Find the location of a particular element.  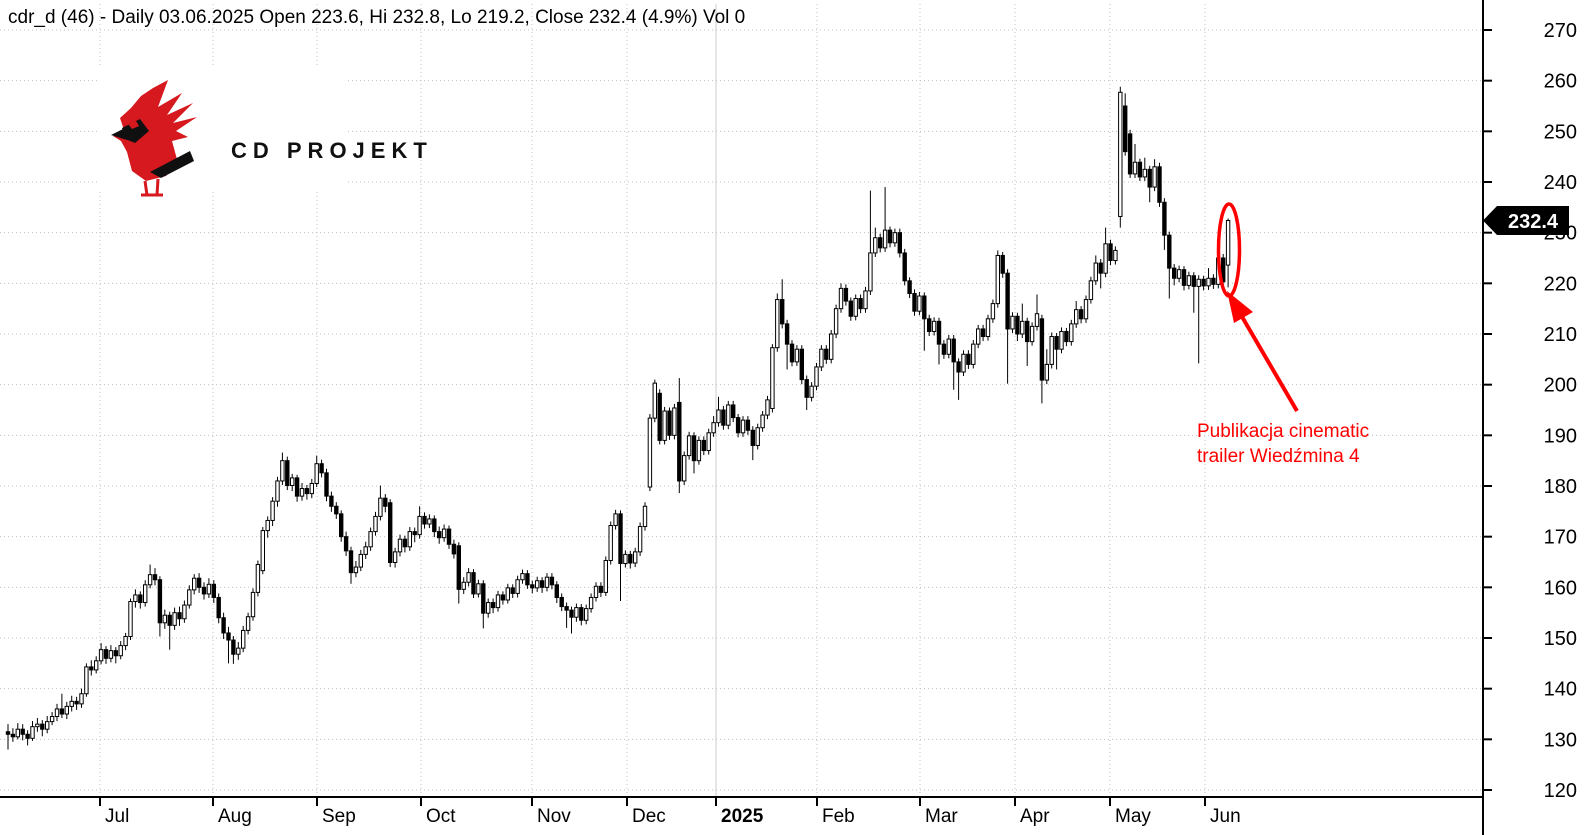

x-axis-label: Dec is located at coordinates (649, 816).